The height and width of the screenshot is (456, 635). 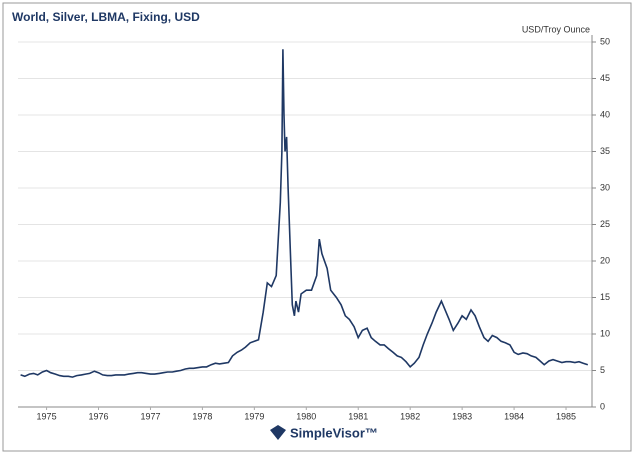 What do you see at coordinates (605, 114) in the screenshot?
I see `y-tick-label: 40` at bounding box center [605, 114].